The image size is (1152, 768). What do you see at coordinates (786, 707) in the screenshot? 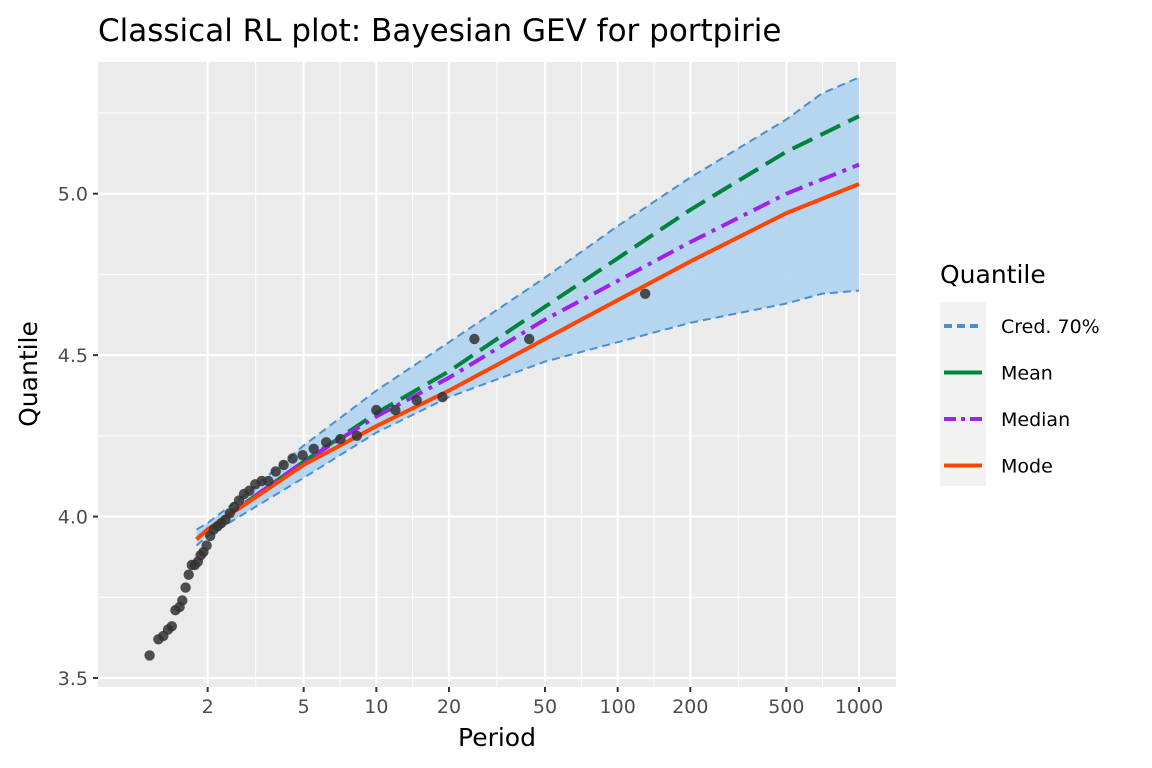
I see `x-tick-label: 500` at bounding box center [786, 707].